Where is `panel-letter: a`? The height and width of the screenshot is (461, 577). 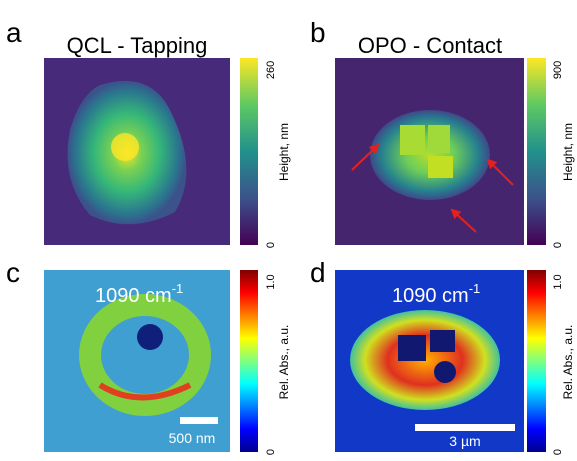 panel-letter: a is located at coordinates (14, 32).